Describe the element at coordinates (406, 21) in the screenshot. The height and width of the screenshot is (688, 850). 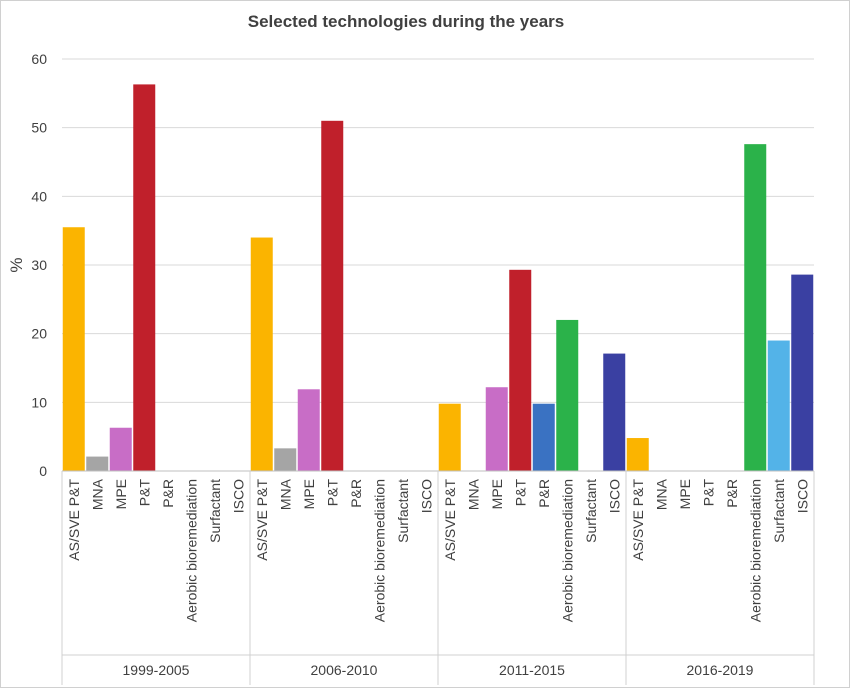
I see `chart-title: Selected technologies during the years` at that location.